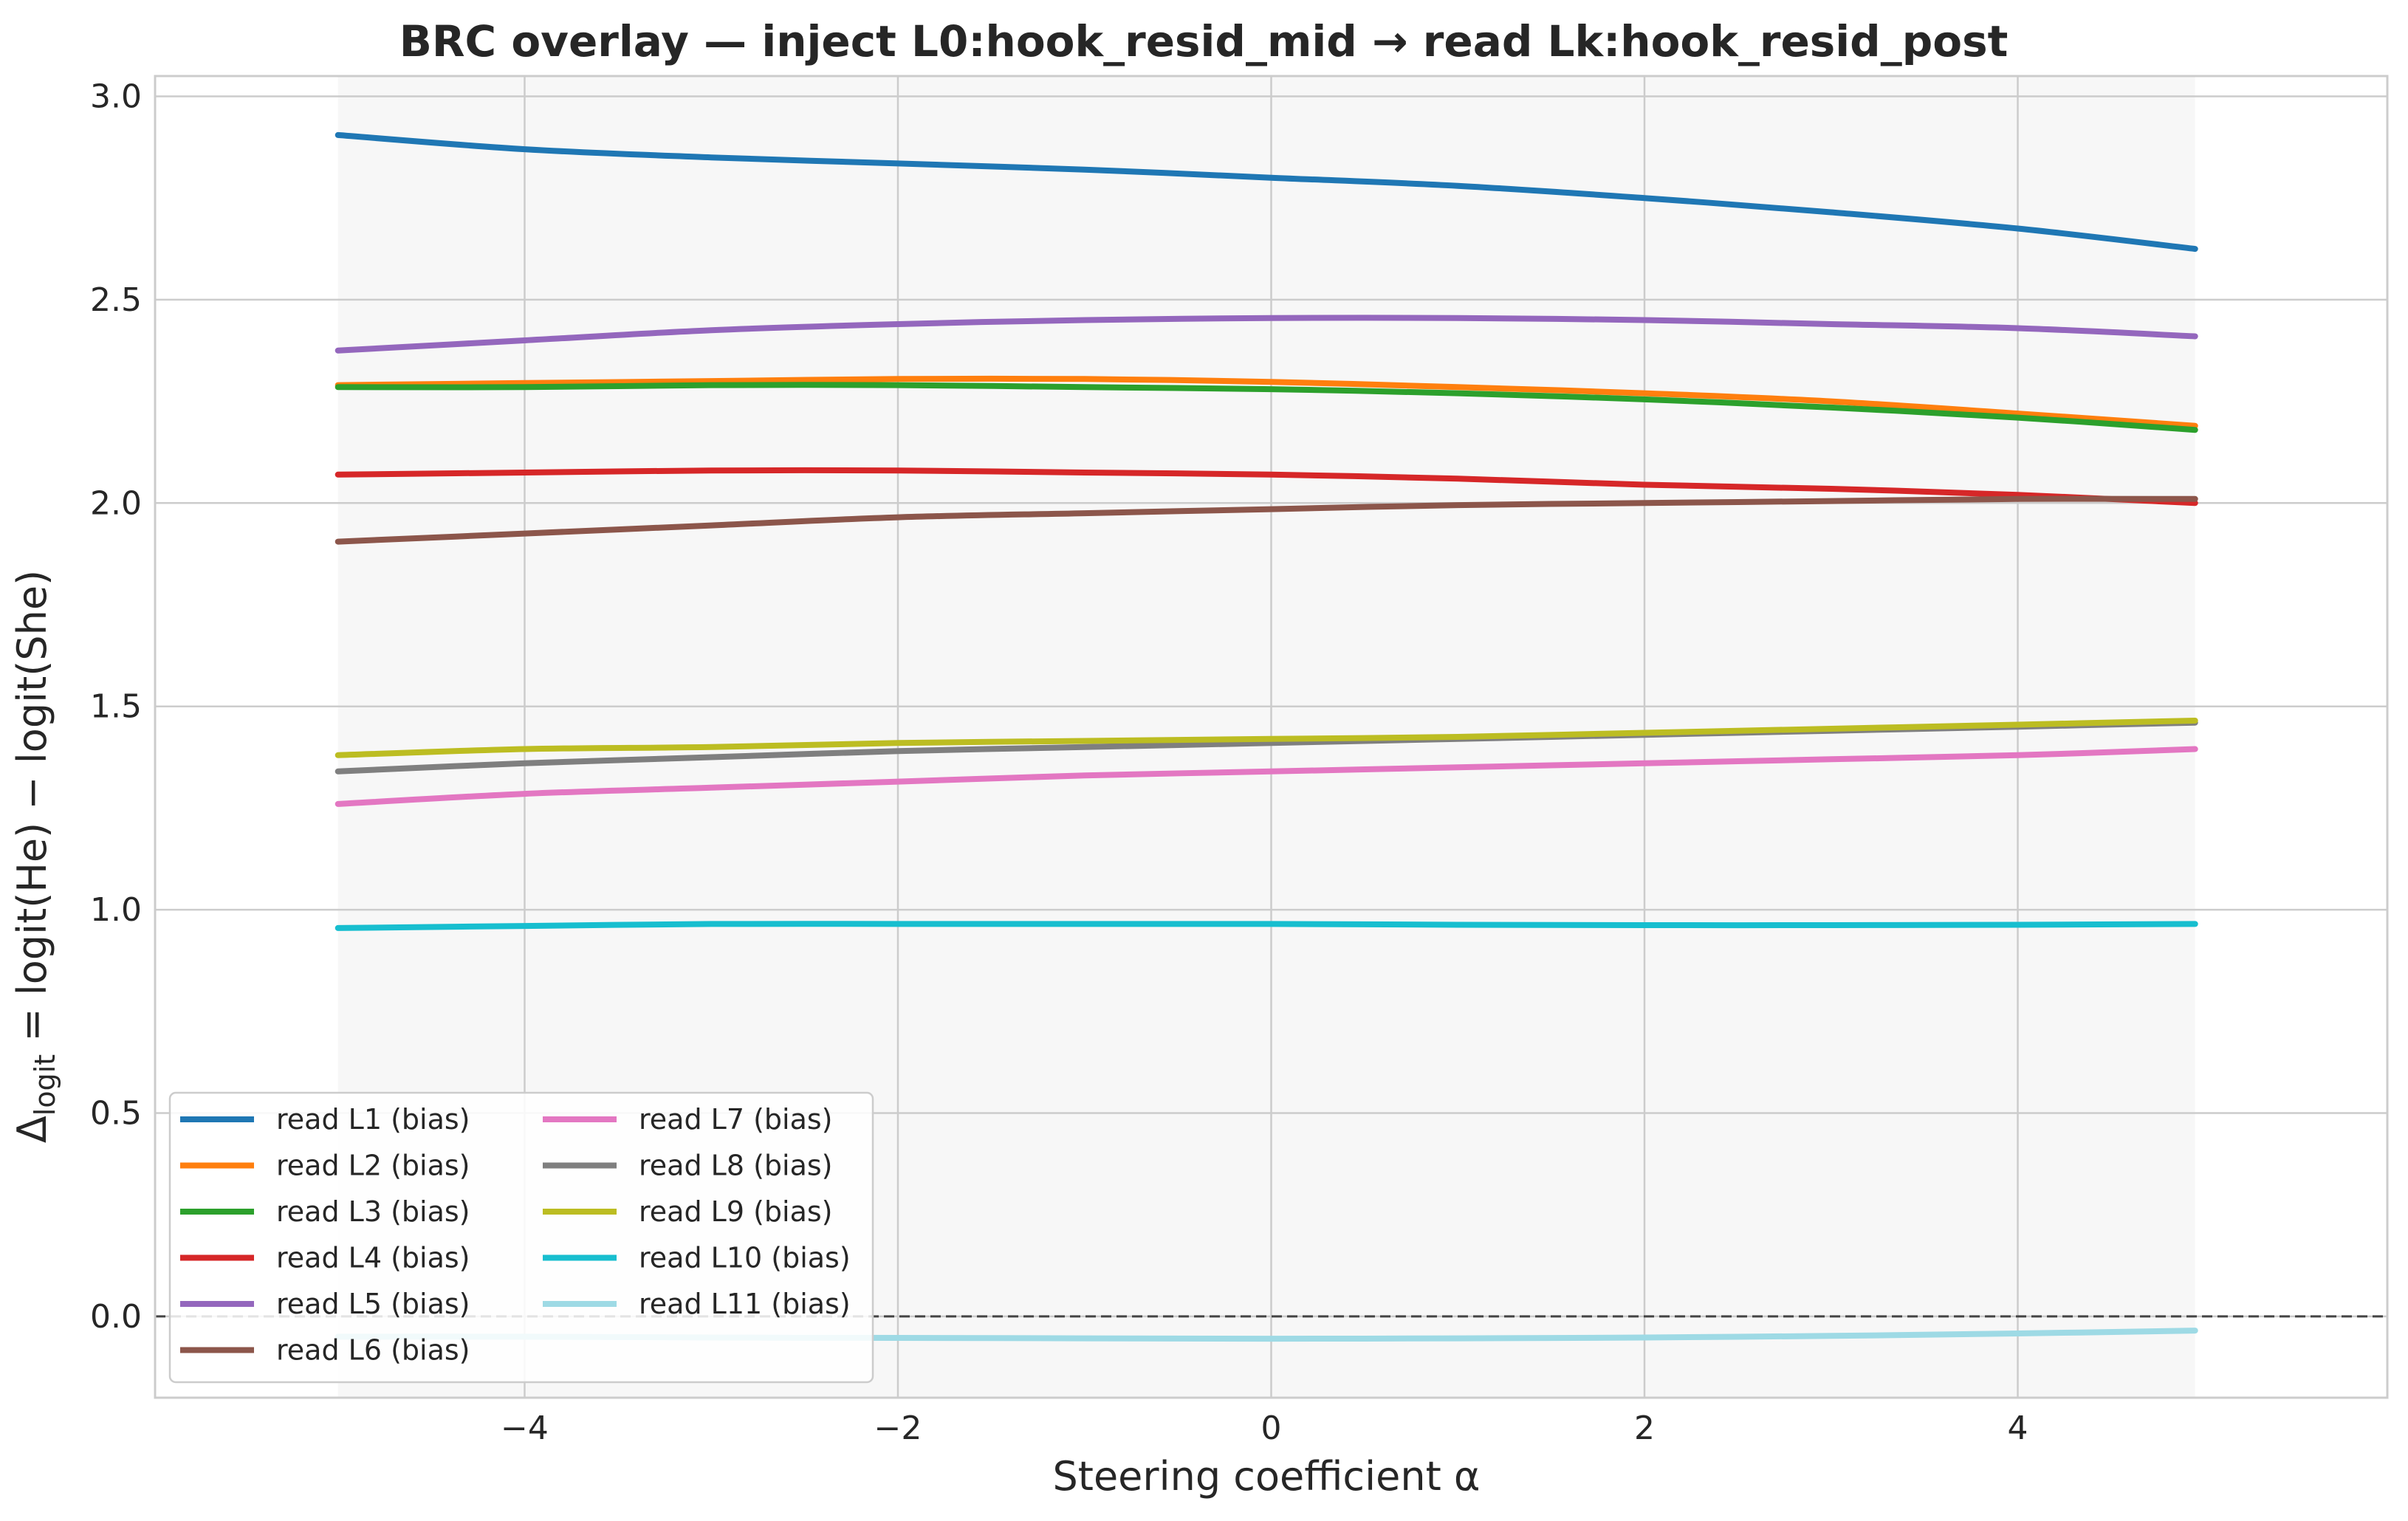  I want to click on y-tick-label: 0.5, so click(116, 1113).